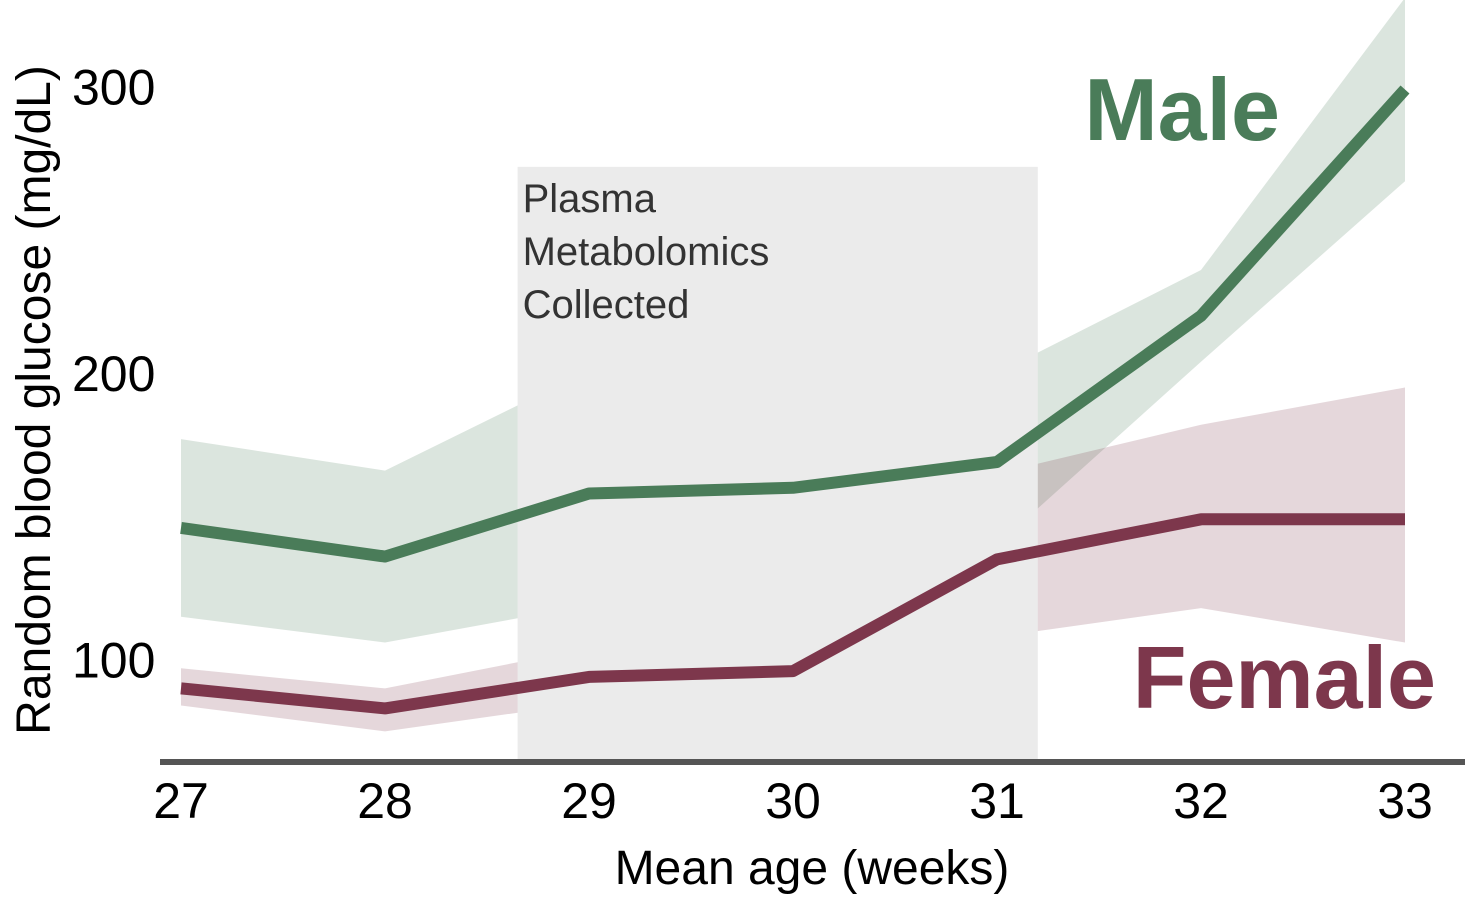 The image size is (1476, 917). Describe the element at coordinates (113, 374) in the screenshot. I see `y-tick-200: 200` at that location.